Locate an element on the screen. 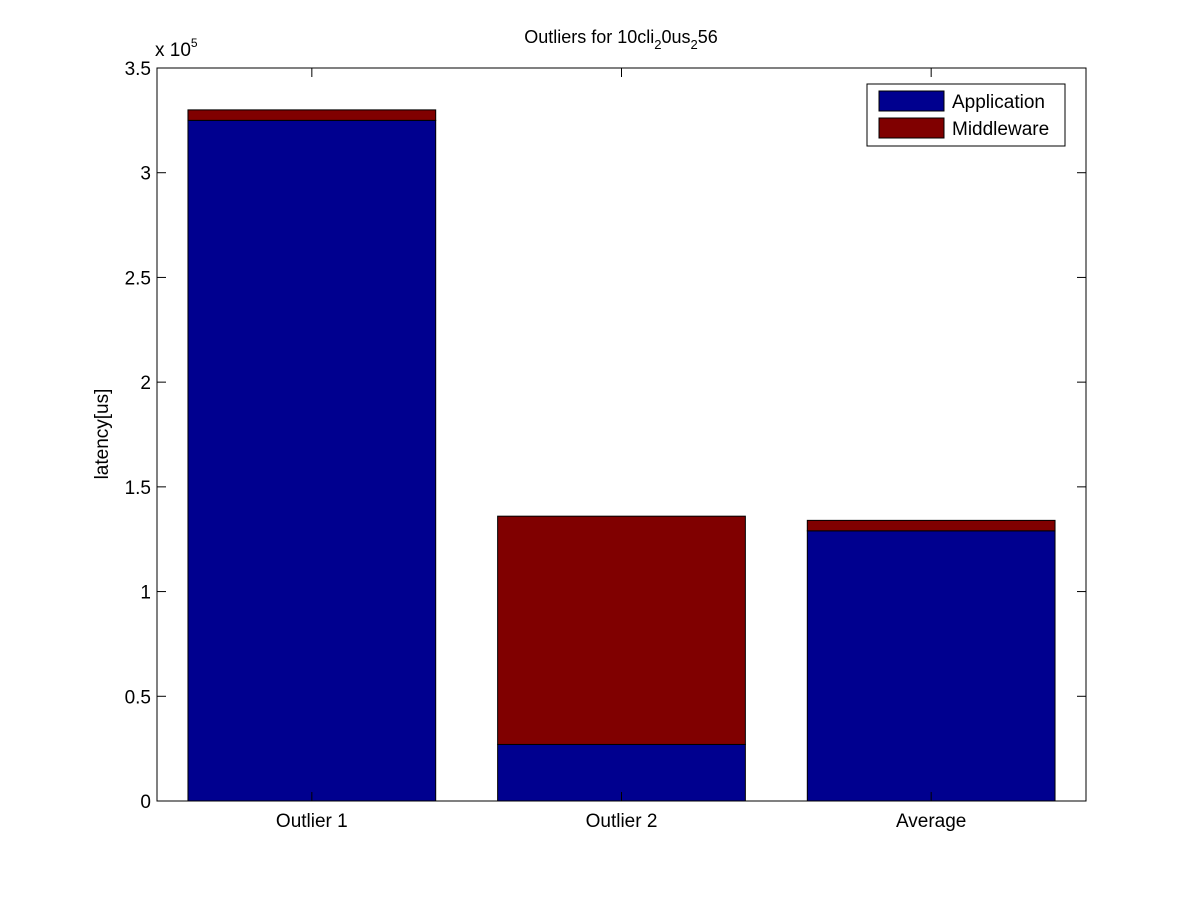 This screenshot has height=900, width=1200. legend-label-middleware: Middleware is located at coordinates (1000, 129).